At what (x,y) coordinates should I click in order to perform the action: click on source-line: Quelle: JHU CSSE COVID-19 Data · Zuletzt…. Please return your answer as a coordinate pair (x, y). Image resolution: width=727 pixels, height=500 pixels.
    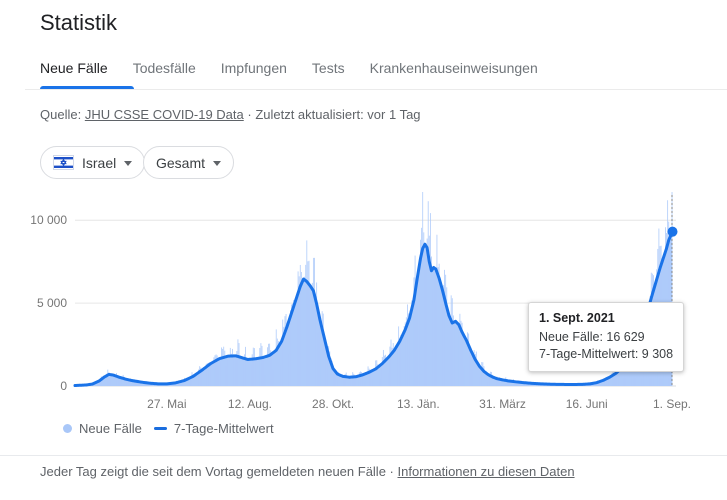
    Looking at the image, I should click on (230, 114).